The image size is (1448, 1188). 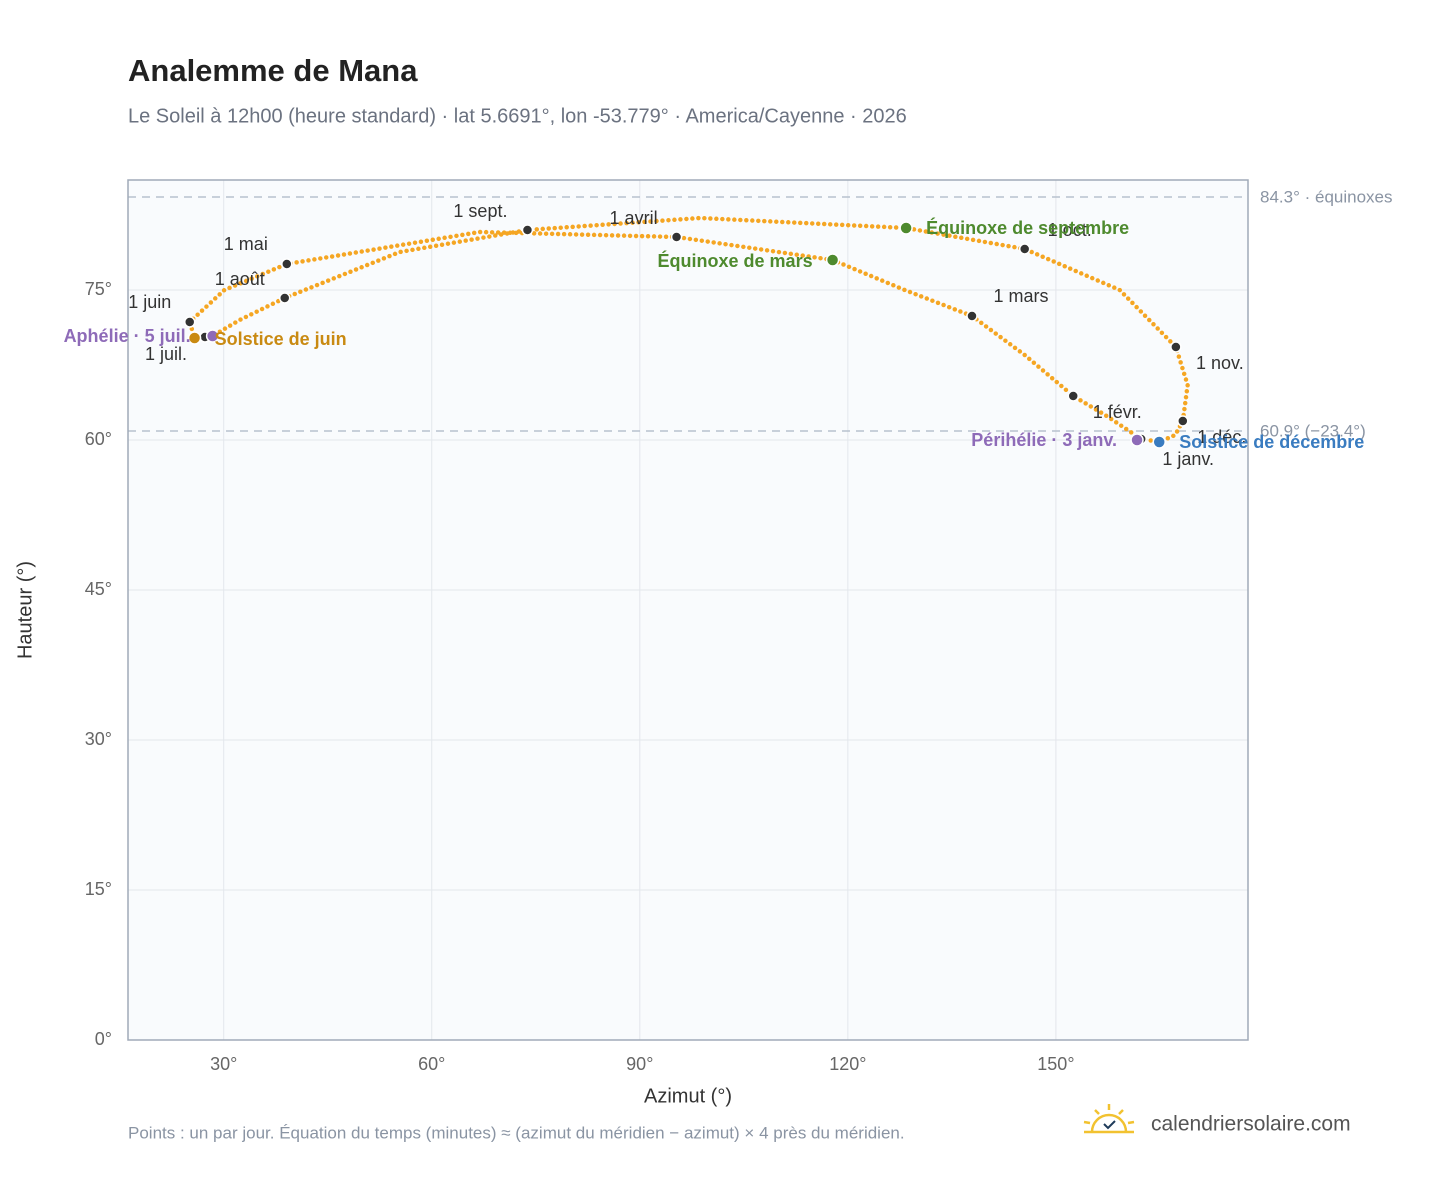 What do you see at coordinates (1109, 1119) in the screenshot?
I see `brand-logo` at bounding box center [1109, 1119].